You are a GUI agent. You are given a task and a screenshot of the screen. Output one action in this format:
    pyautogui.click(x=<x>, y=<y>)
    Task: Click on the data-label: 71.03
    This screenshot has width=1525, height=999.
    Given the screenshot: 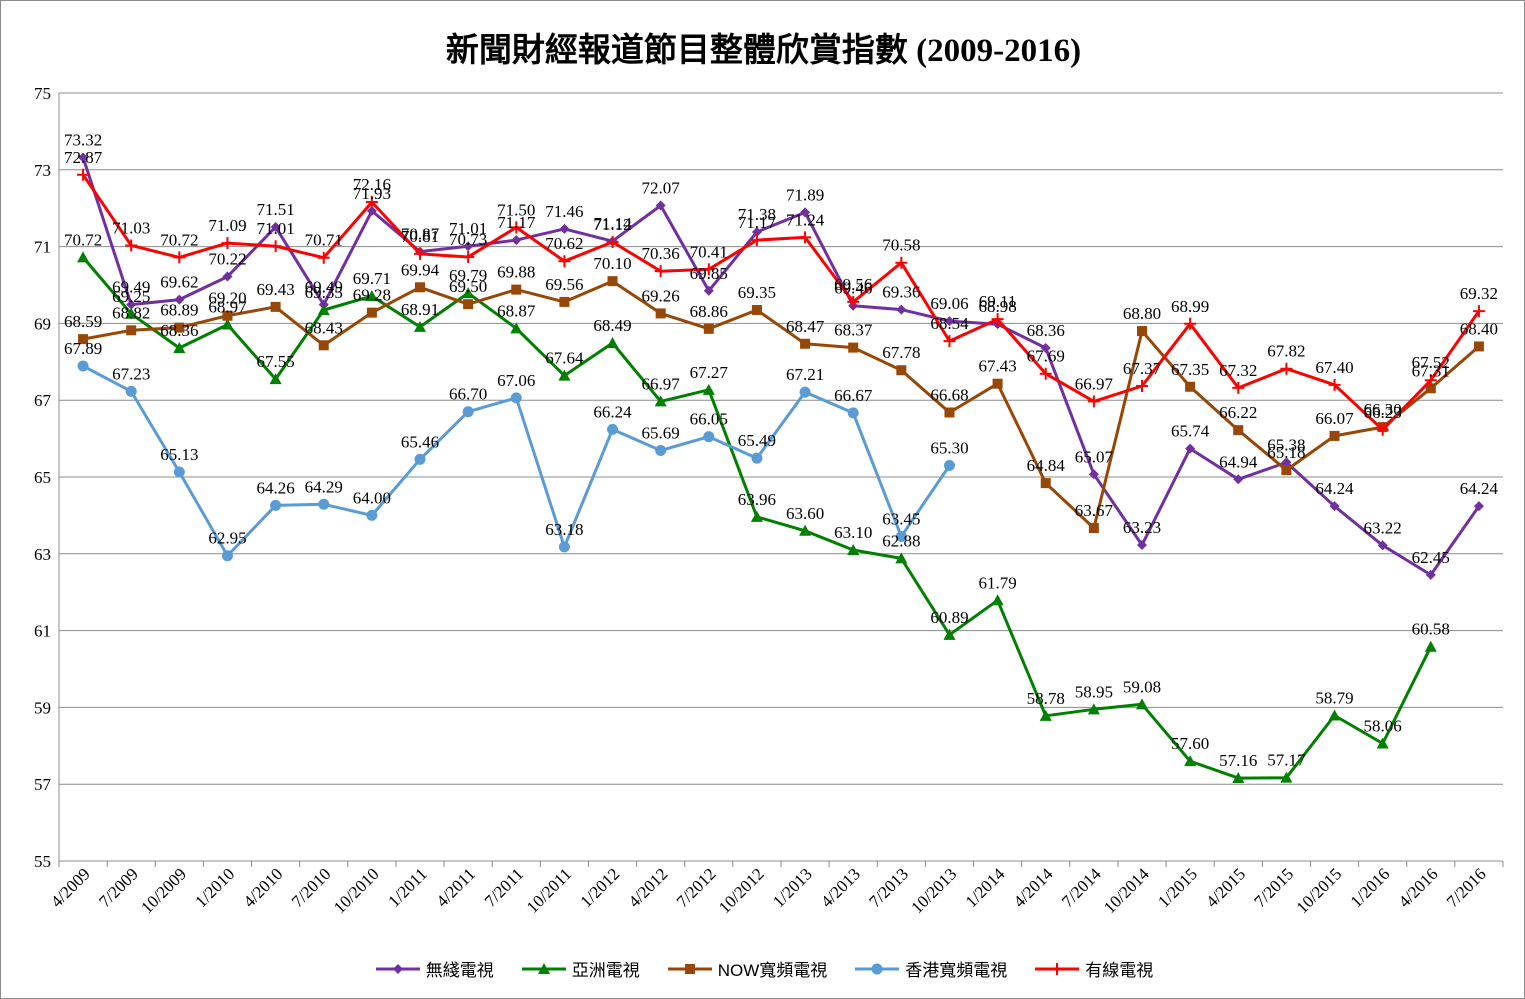 What is the action you would take?
    pyautogui.click(x=131, y=227)
    